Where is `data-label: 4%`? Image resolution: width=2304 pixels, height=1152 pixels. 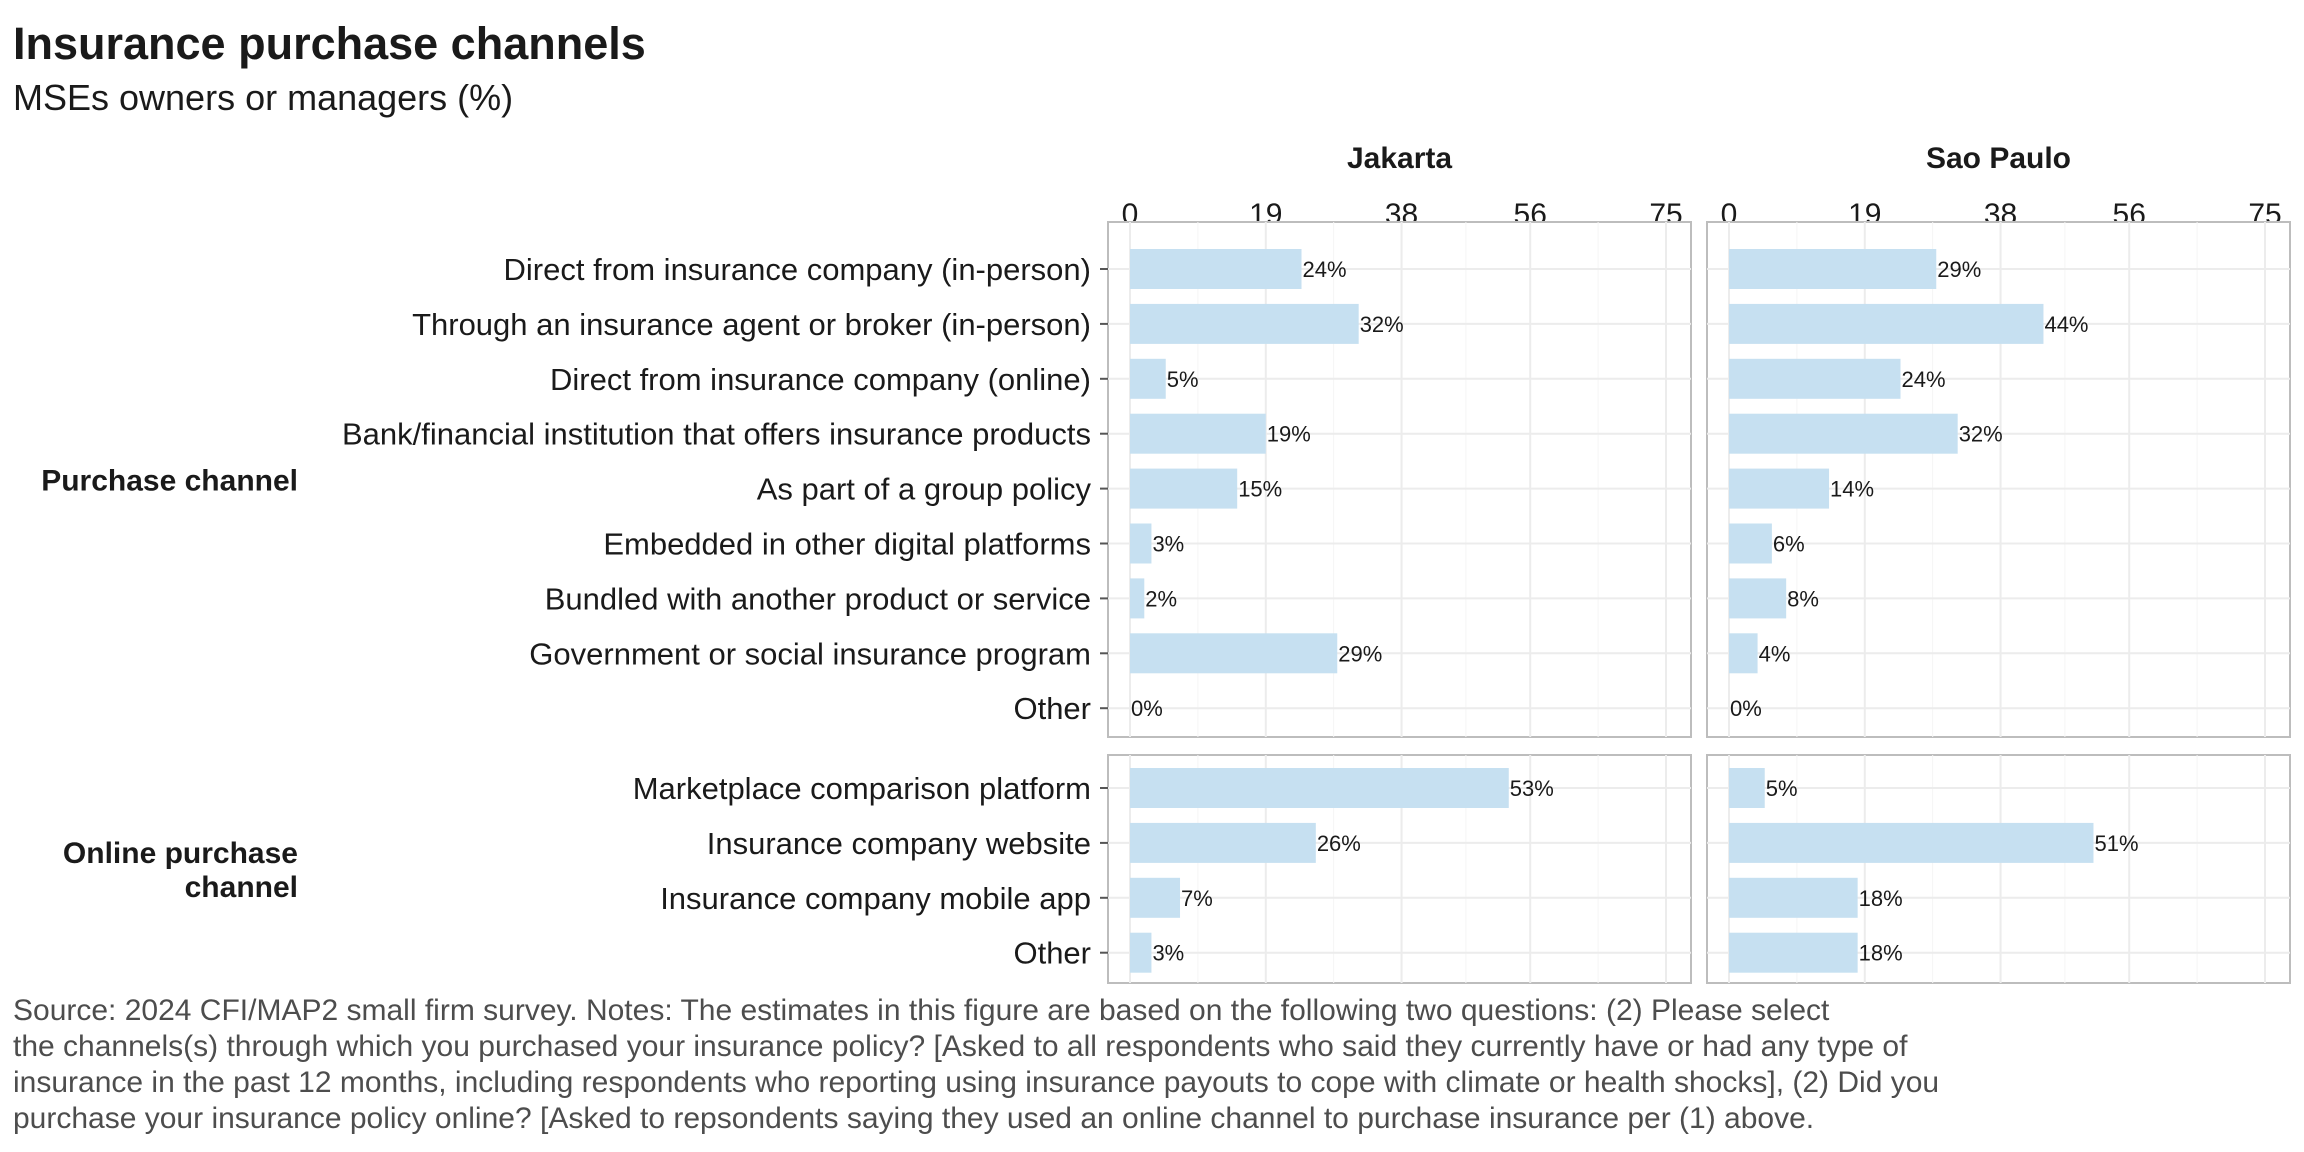 data-label: 4% is located at coordinates (1775, 653).